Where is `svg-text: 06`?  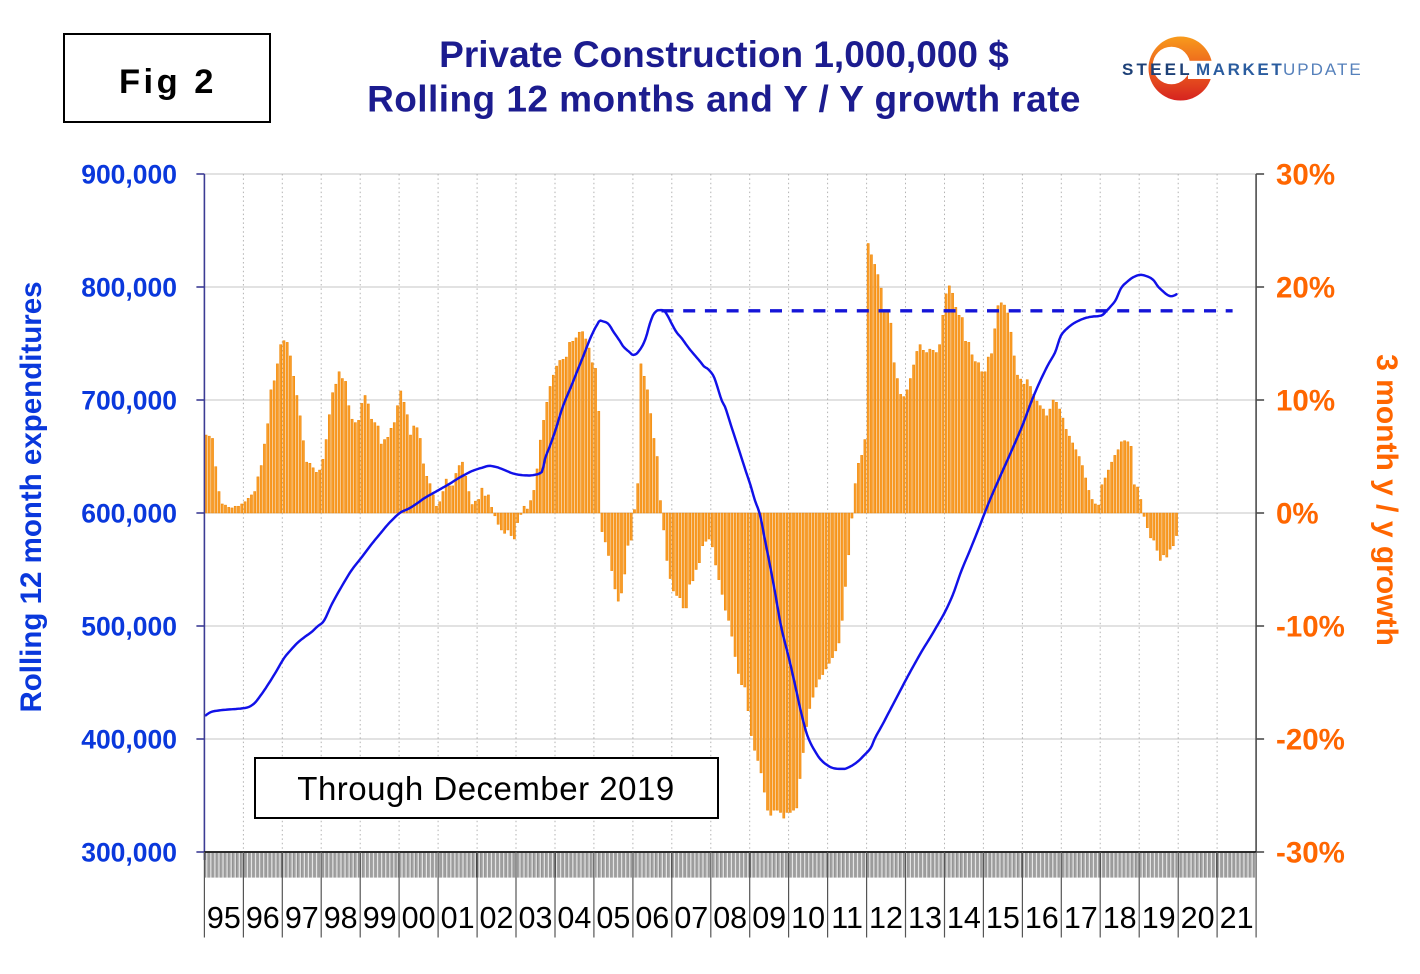
svg-text: 06 is located at coordinates (652, 918).